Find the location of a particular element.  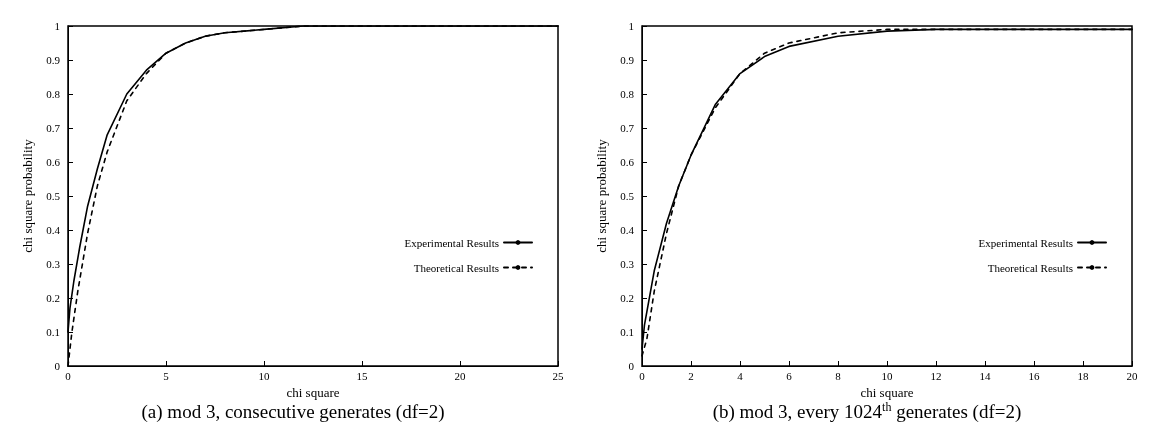

x-tick-label: 25 is located at coordinates (558, 375).